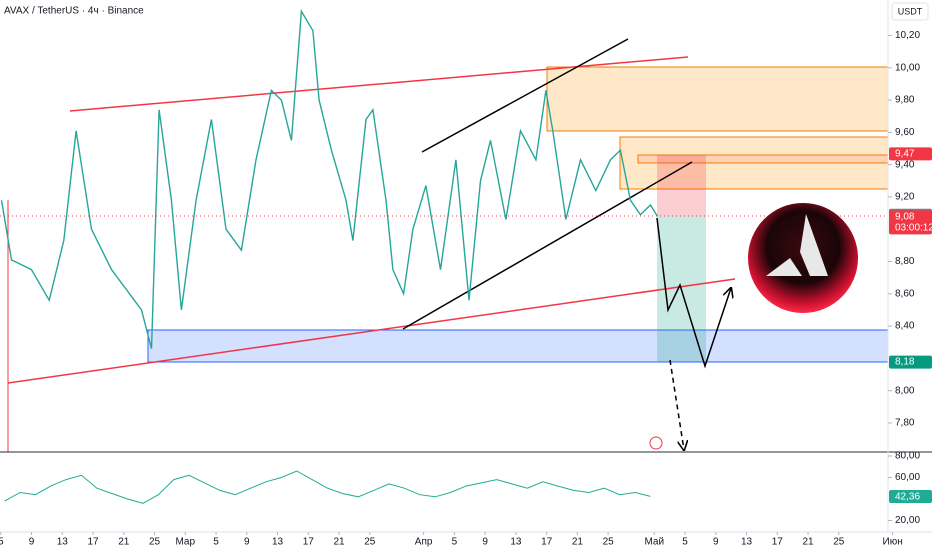  Describe the element at coordinates (905, 197) in the screenshot. I see `y-tick-label: 9,20` at that location.